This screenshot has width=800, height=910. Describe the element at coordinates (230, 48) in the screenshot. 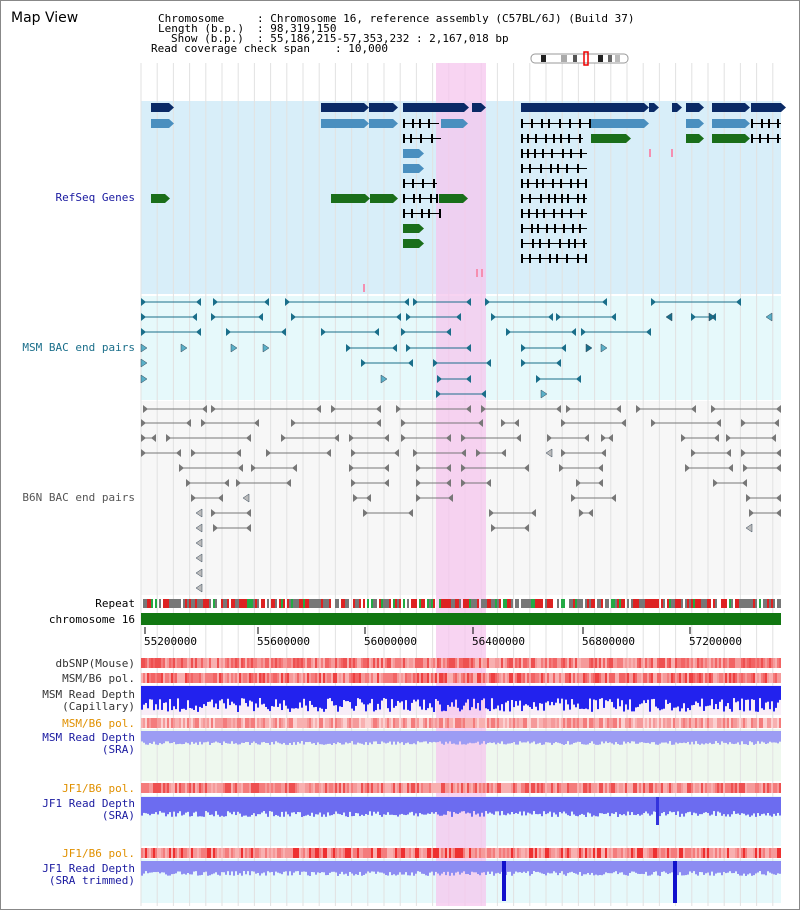

I see `coverage-label: Read coverage check span` at that location.